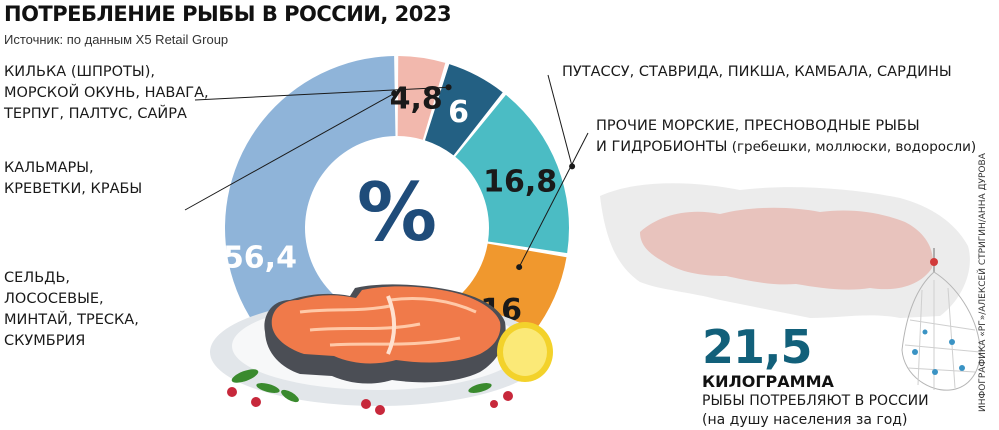  I want to click on segment-value-squid-shrimp: 4,8, so click(416, 98).